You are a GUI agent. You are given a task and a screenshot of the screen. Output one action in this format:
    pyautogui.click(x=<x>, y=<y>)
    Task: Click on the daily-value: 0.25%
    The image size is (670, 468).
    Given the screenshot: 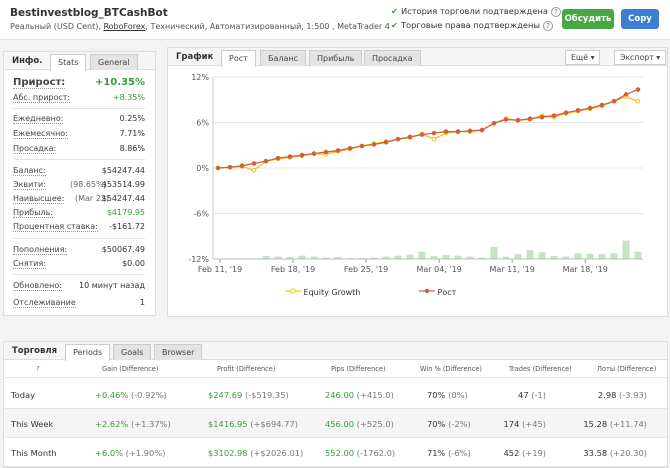 What is the action you would take?
    pyautogui.click(x=132, y=118)
    